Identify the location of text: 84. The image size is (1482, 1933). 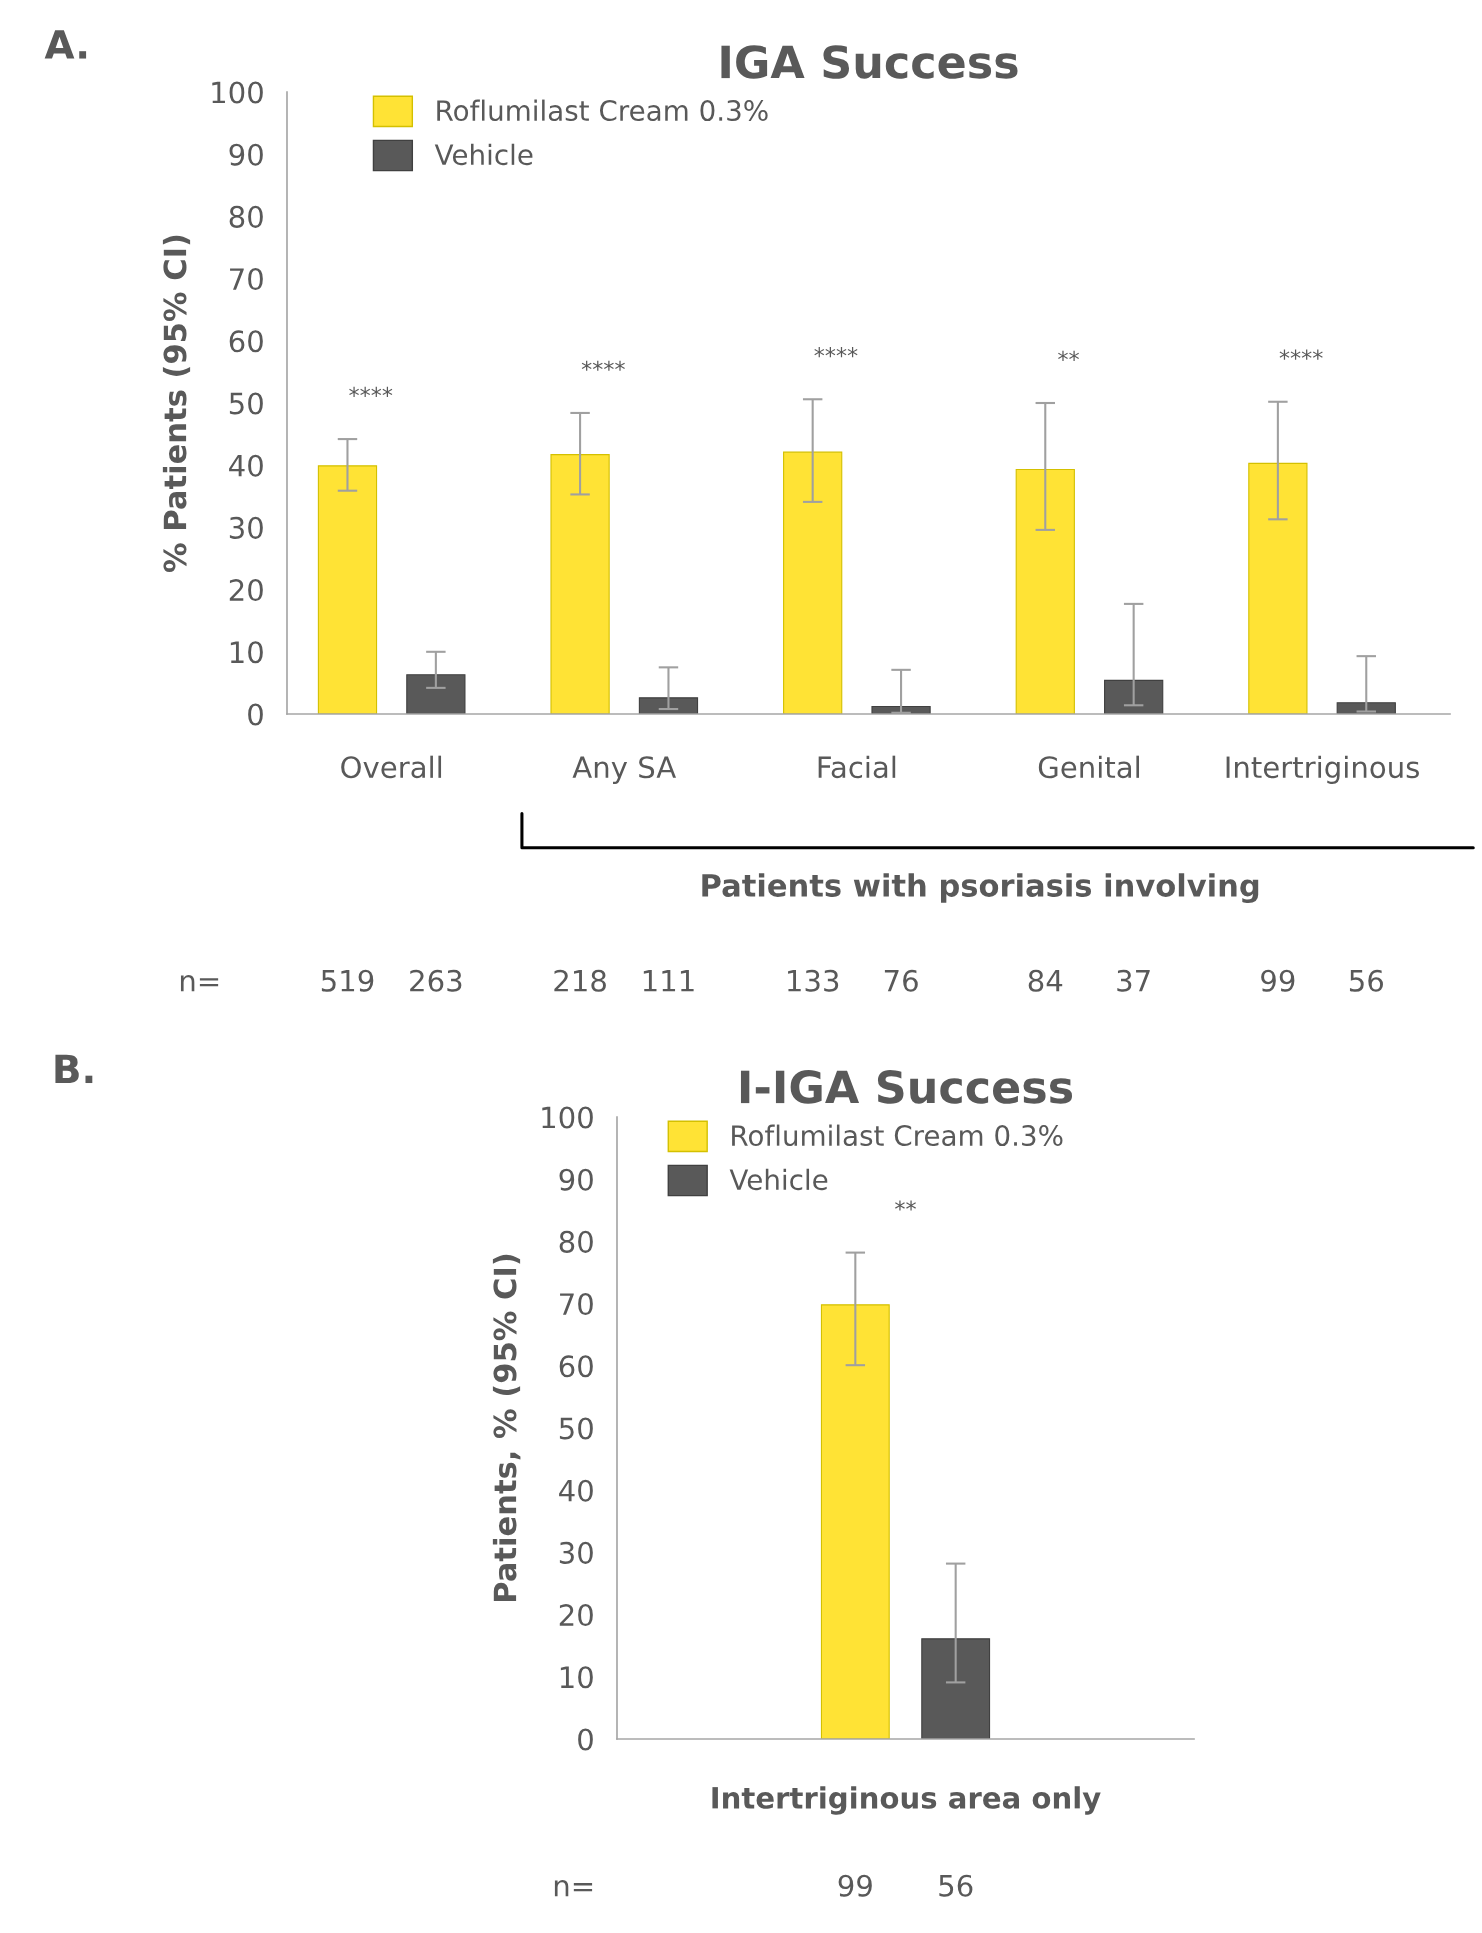
(1045, 980).